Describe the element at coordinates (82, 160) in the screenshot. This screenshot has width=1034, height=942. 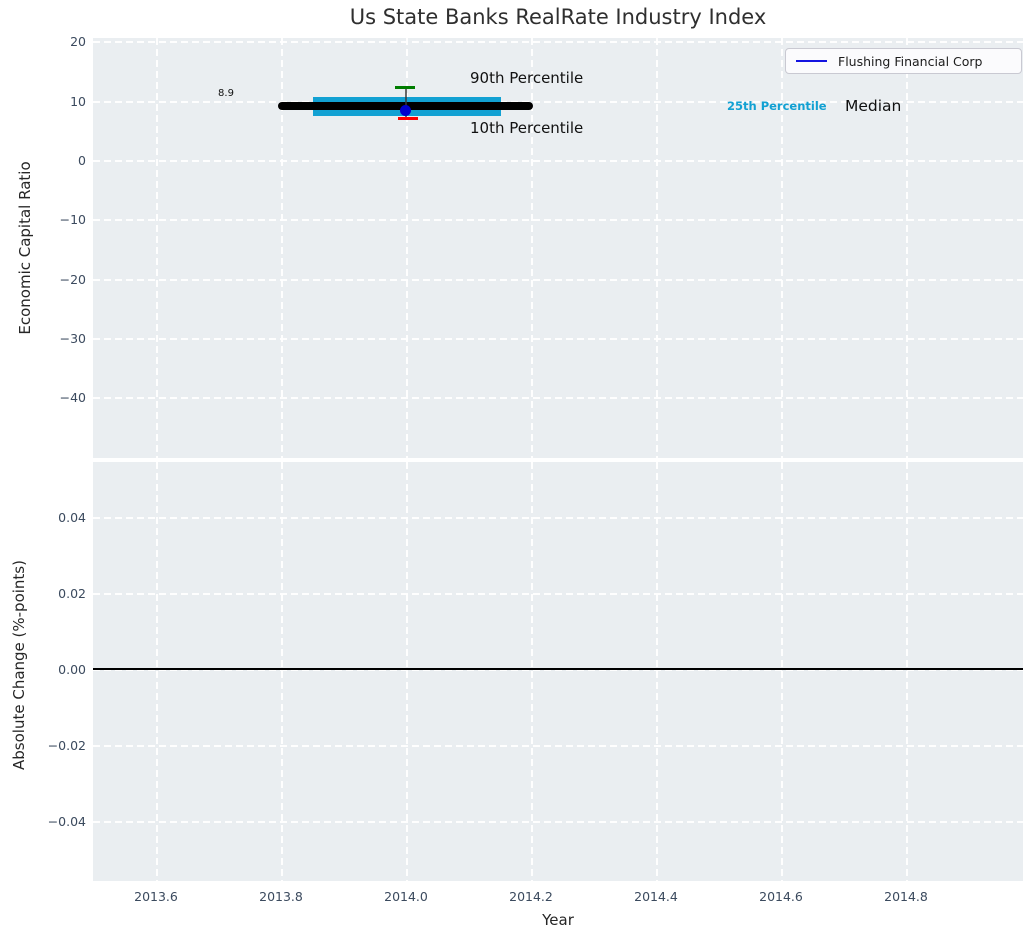
I see `y-tick-label: 0` at that location.